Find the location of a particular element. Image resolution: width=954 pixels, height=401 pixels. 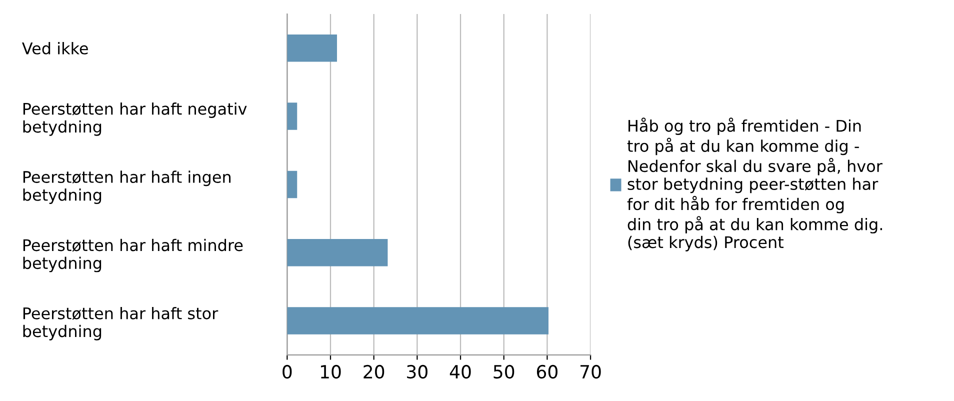

legend-label: Håb og tro på fremtiden - Din tro på at du kan komme dig - Nedenfor skal du svare på, hvor stor betydning peer-støtten har for dit håb for fremtiden og din tro på at du kan komme dig. (sæt kryds) Procent is located at coordinates (754, 185).